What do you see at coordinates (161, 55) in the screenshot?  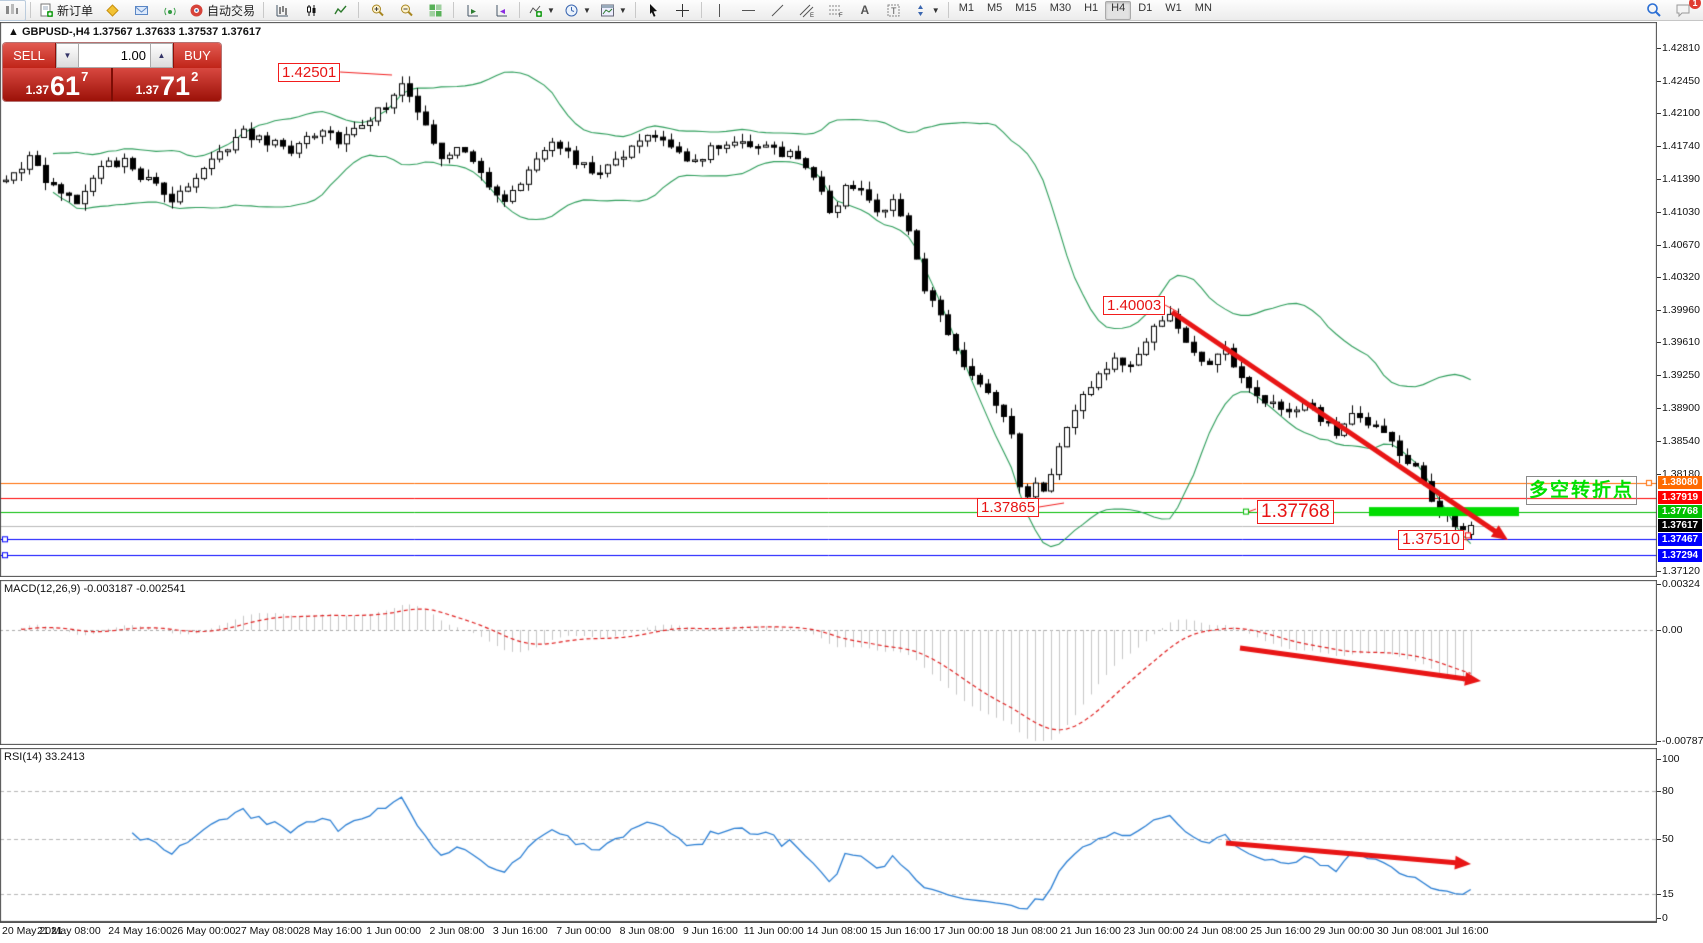 I see `volume-increase-button: ▲` at bounding box center [161, 55].